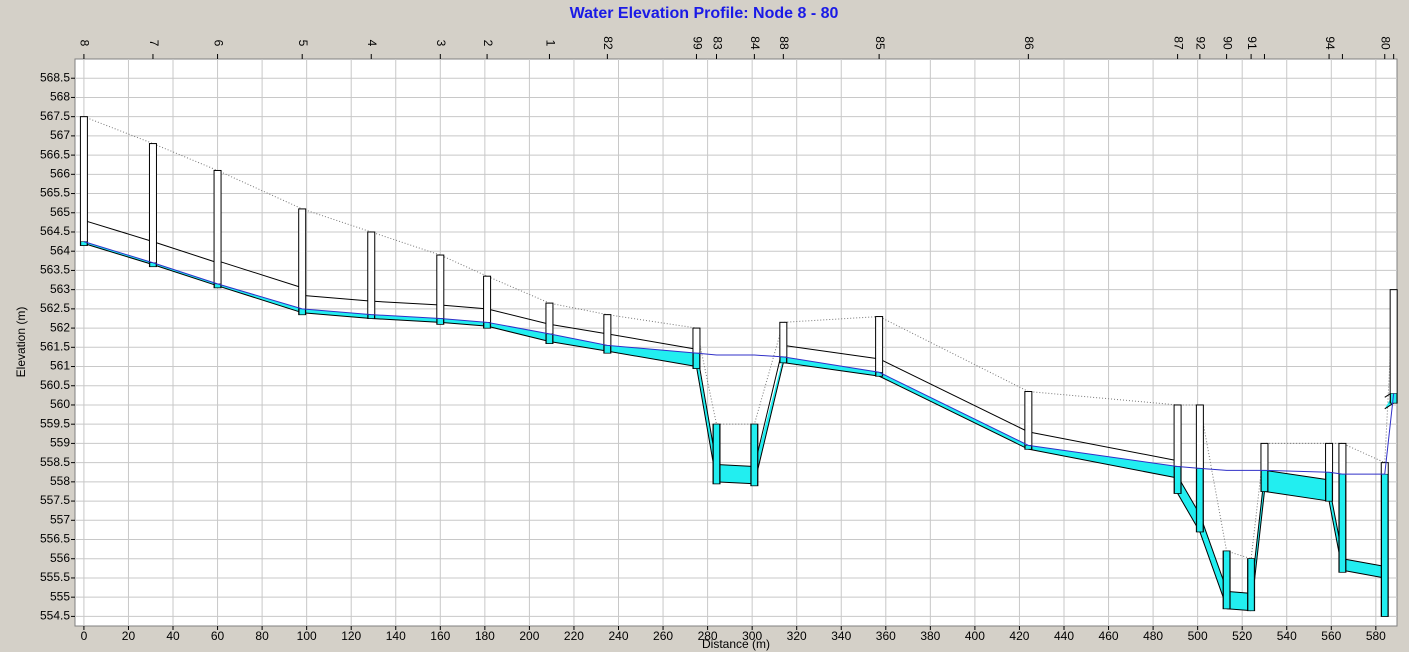 Image resolution: width=1409 pixels, height=652 pixels. Describe the element at coordinates (708, 636) in the screenshot. I see `x-tick-label: 280` at that location.